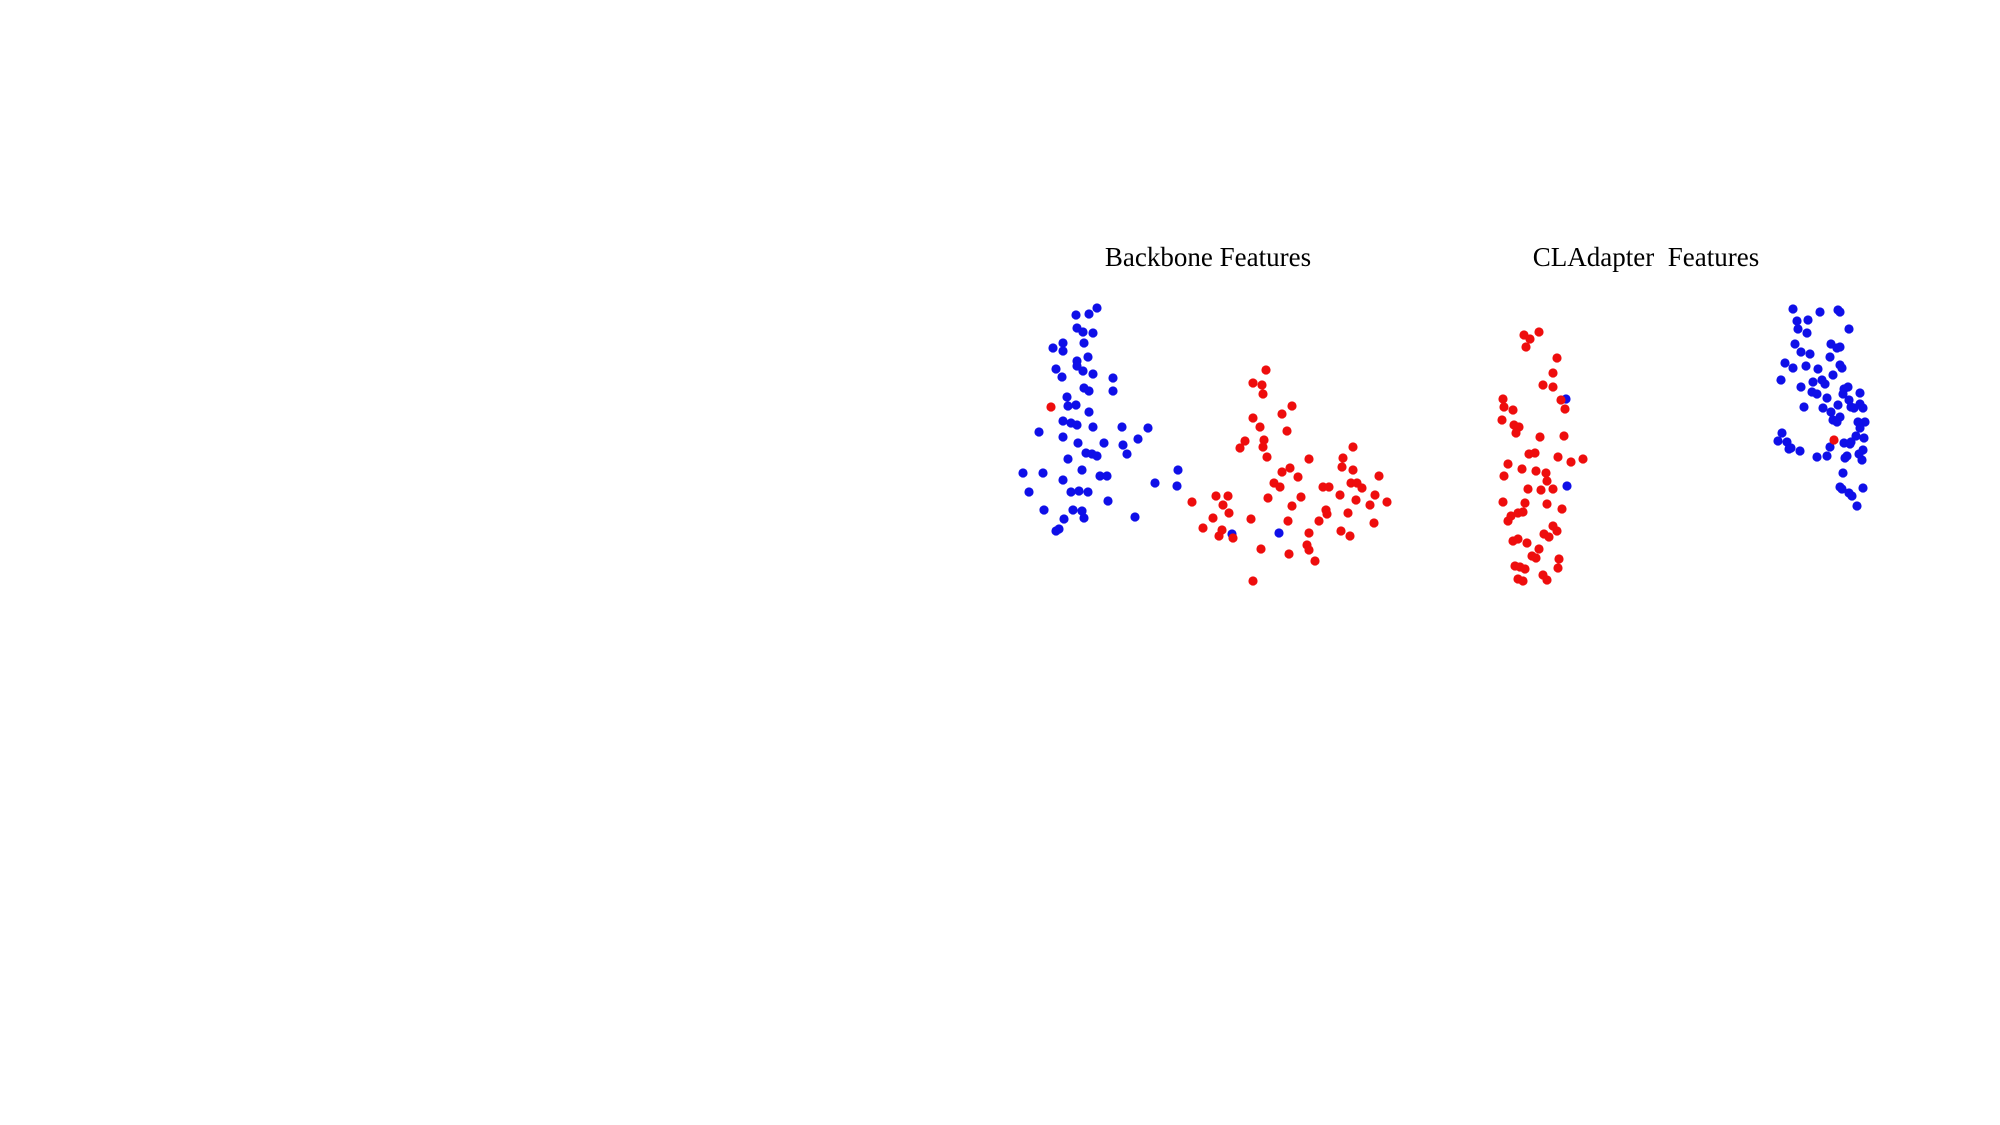 This screenshot has height=1125, width=2000. Describe the element at coordinates (1646, 257) in the screenshot. I see `cladapter-plot-title: CLAdapter Features` at that location.